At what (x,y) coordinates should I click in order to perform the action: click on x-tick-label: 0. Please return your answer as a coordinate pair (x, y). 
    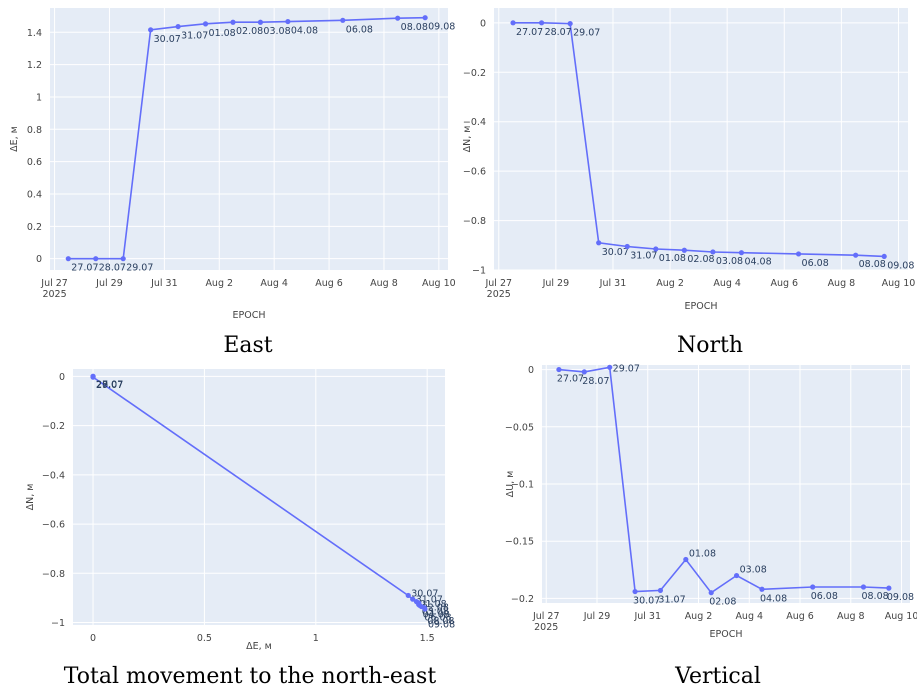
    Looking at the image, I should click on (93, 638).